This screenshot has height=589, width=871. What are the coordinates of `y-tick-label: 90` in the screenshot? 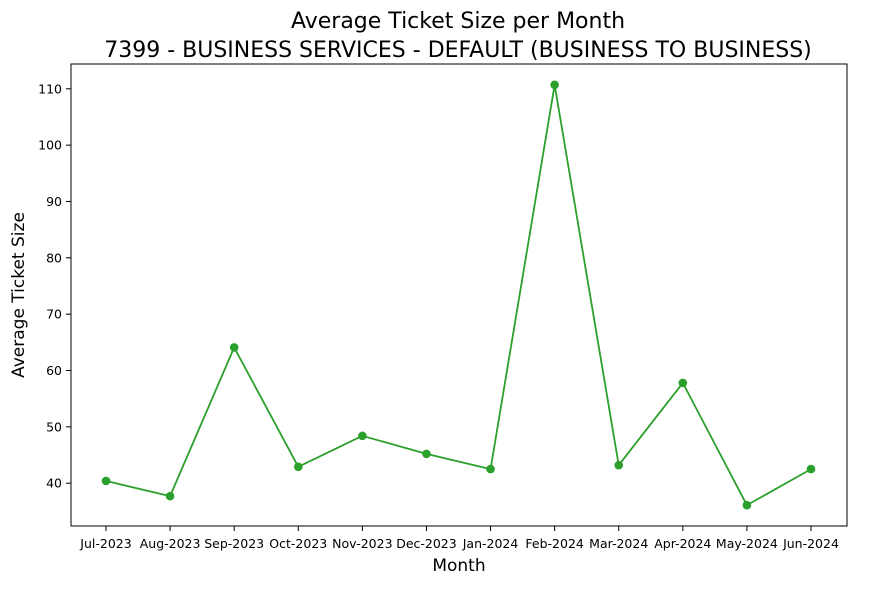 It's located at (54, 201).